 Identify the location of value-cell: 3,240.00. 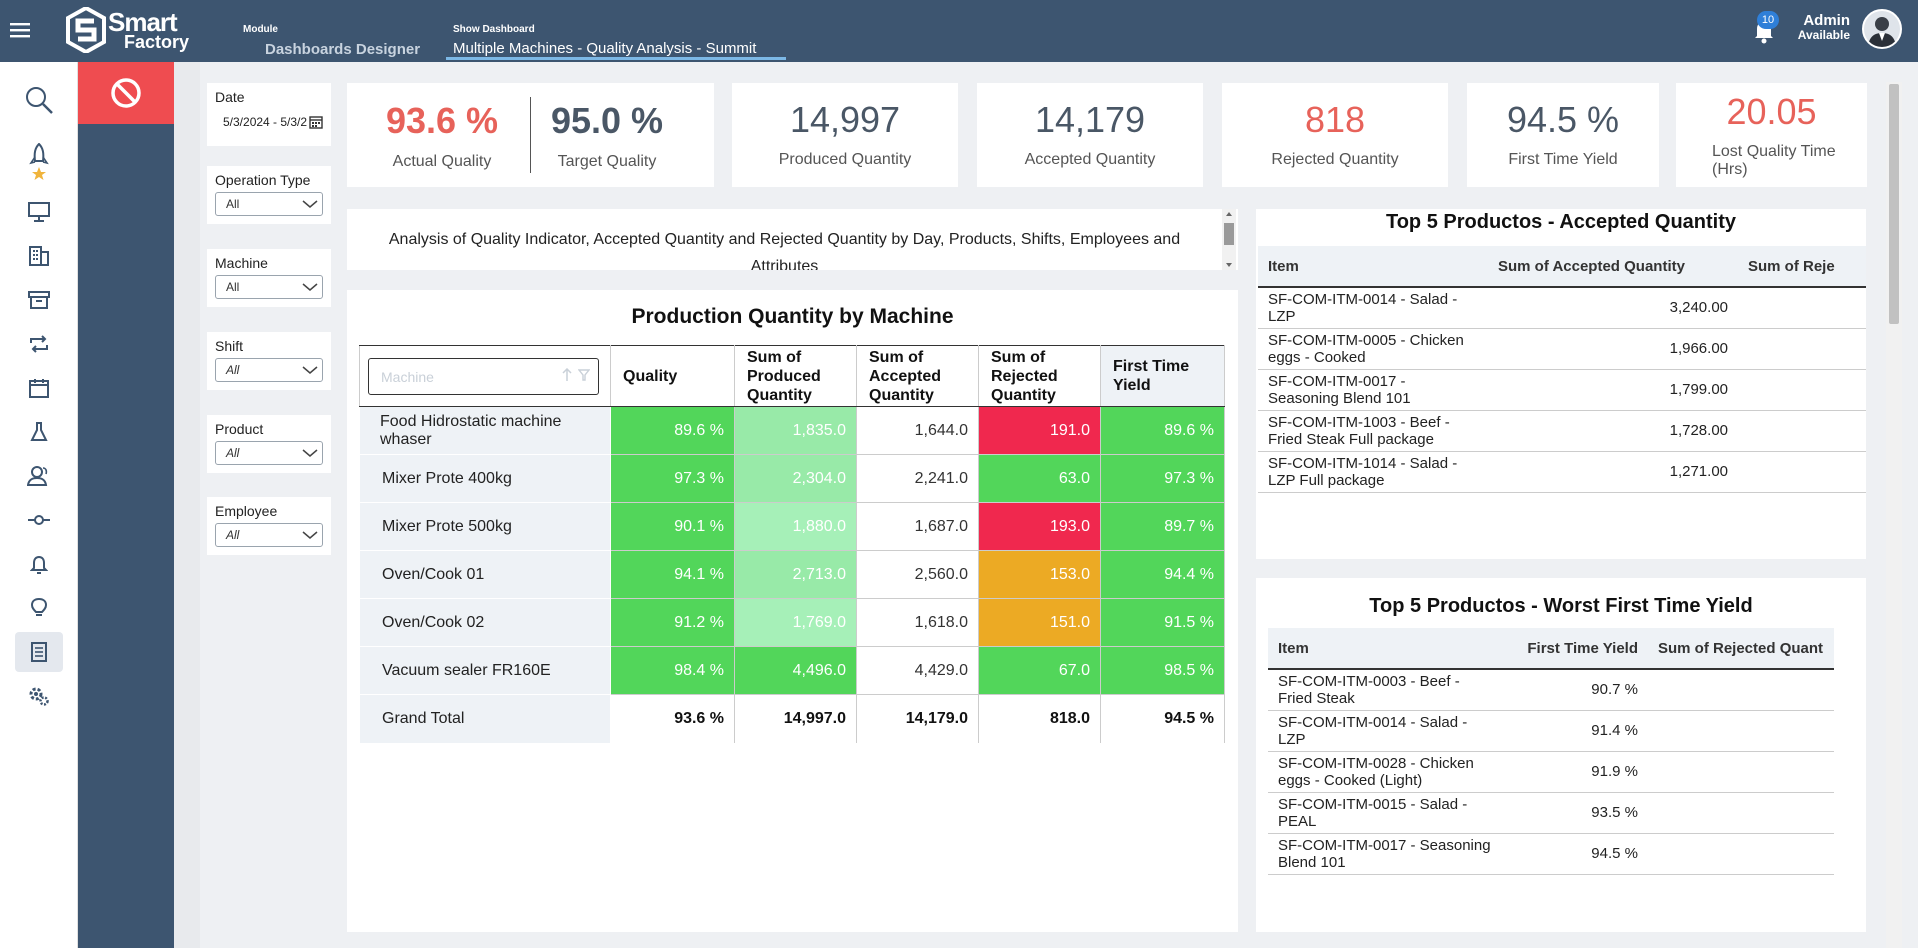
(1613, 308).